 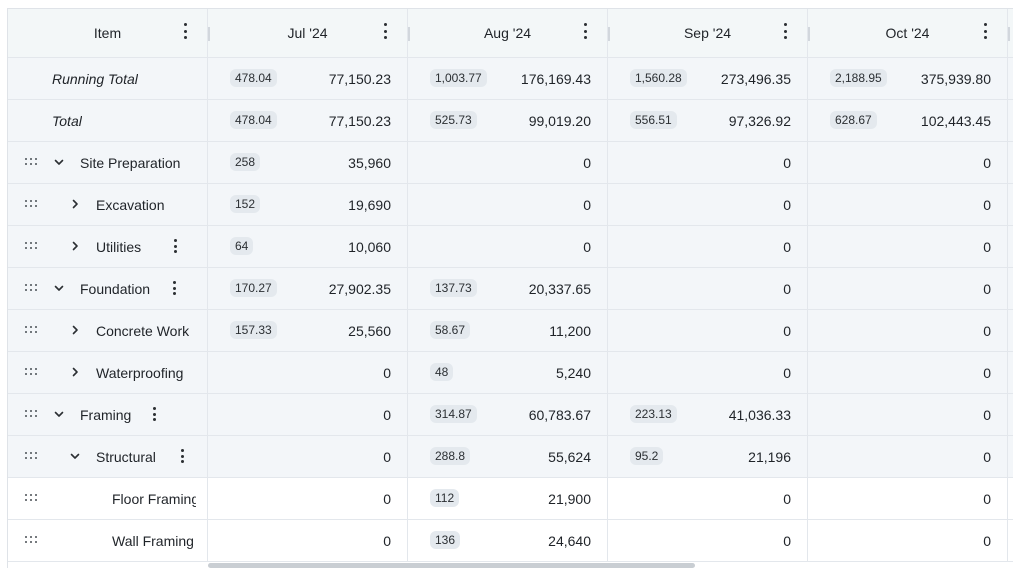 What do you see at coordinates (108, 372) in the screenshot?
I see `item-cell: Waterproofing` at bounding box center [108, 372].